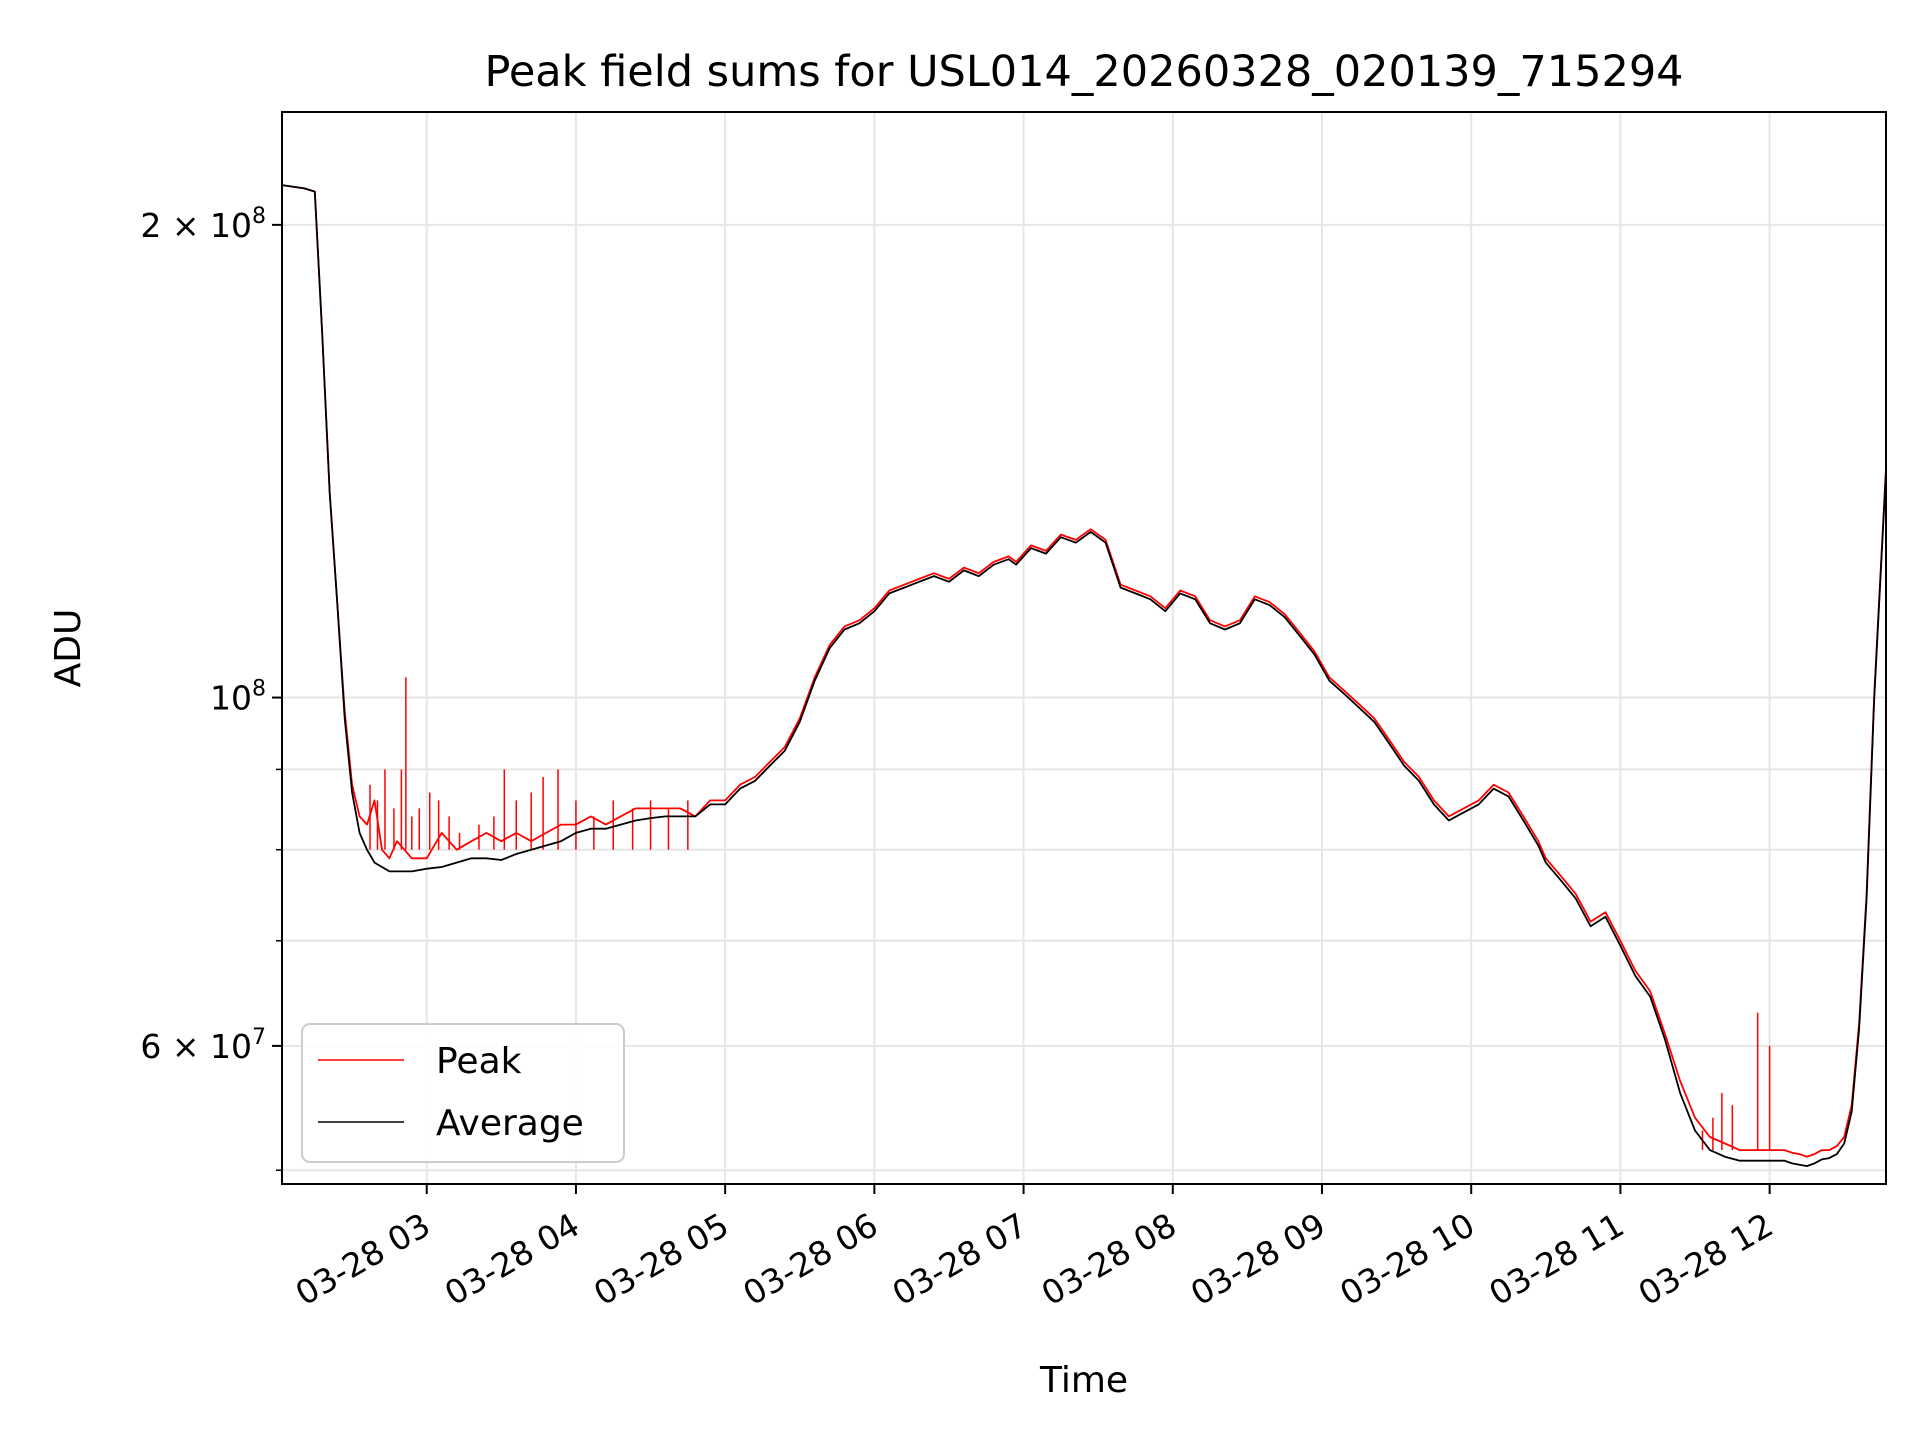 Image resolution: width=1920 pixels, height=1440 pixels. Describe the element at coordinates (512, 1259) in the screenshot. I see `x-tick-label: 03-28 04` at that location.